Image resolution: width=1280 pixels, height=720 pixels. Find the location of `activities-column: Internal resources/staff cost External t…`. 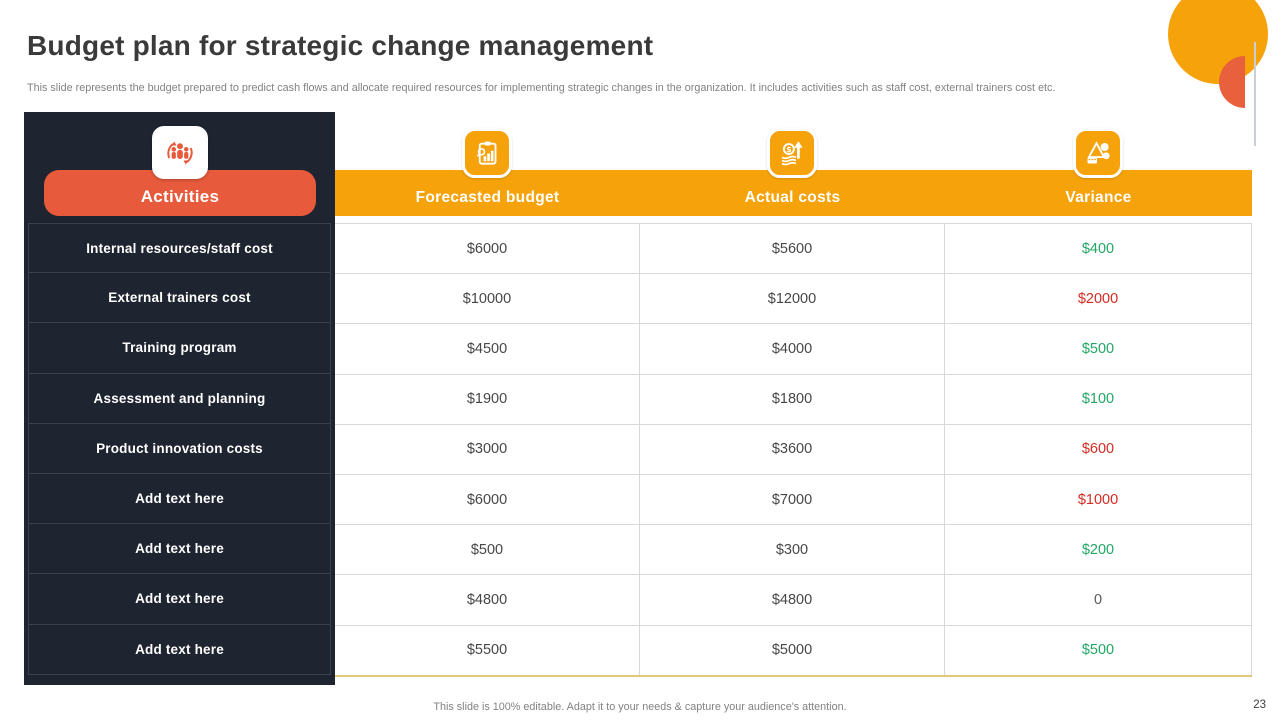

activities-column: Internal resources/staff cost External t… is located at coordinates (179, 449).